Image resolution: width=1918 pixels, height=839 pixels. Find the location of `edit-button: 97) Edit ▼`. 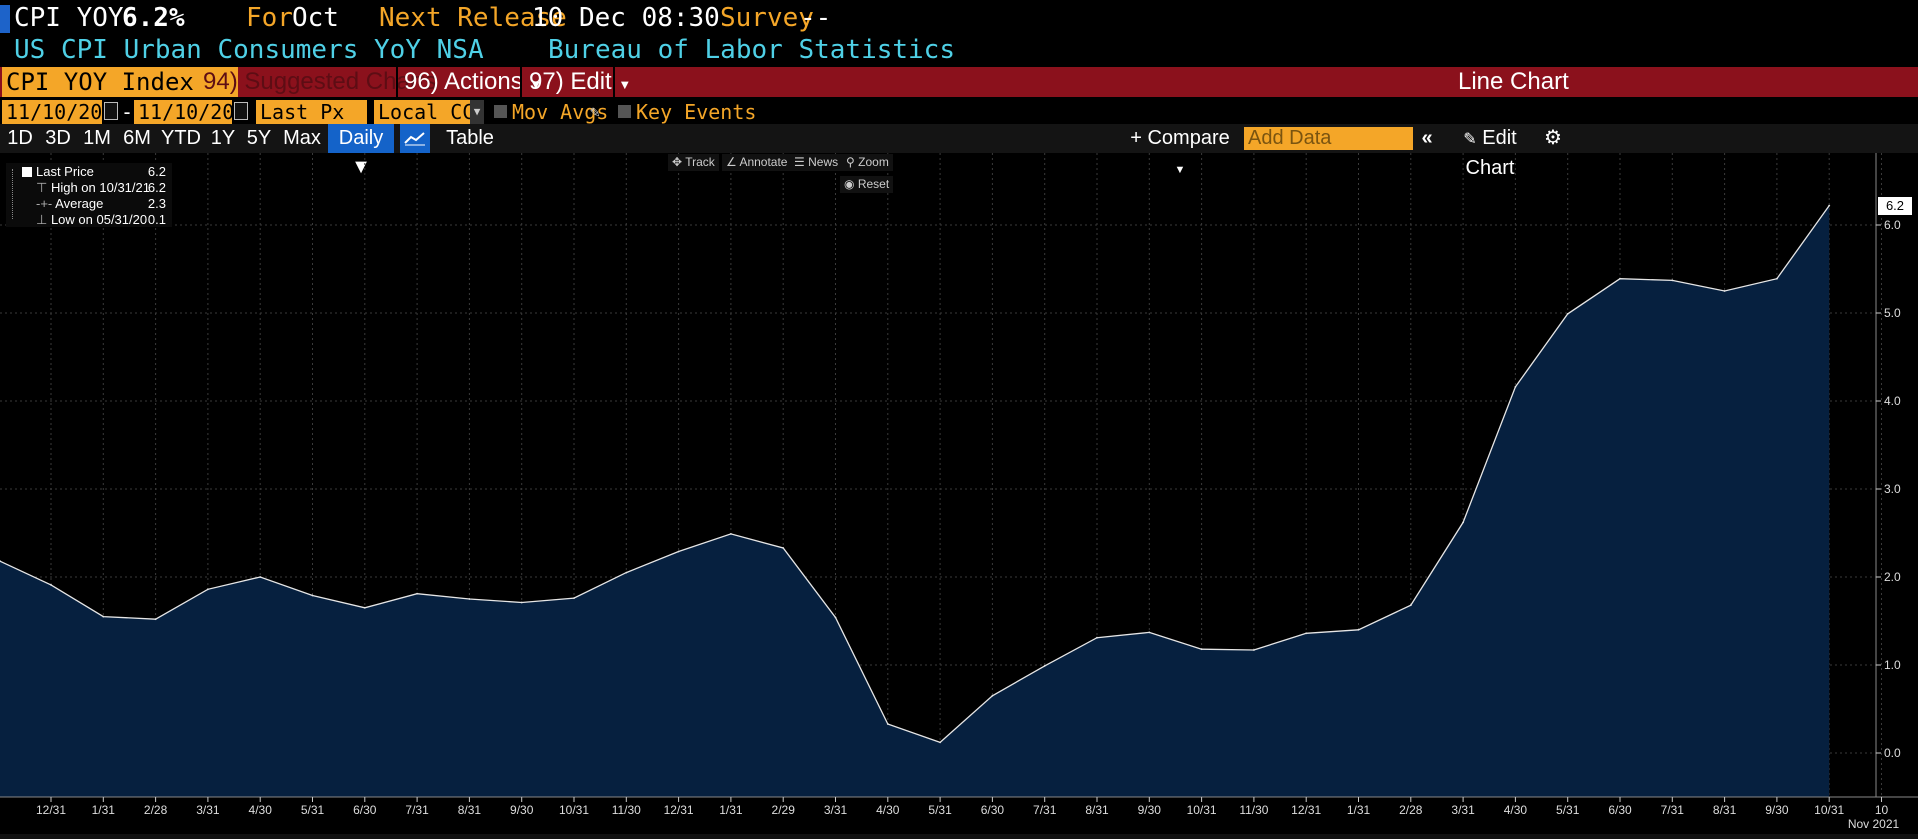

edit-button: 97) Edit ▼ is located at coordinates (580, 82).